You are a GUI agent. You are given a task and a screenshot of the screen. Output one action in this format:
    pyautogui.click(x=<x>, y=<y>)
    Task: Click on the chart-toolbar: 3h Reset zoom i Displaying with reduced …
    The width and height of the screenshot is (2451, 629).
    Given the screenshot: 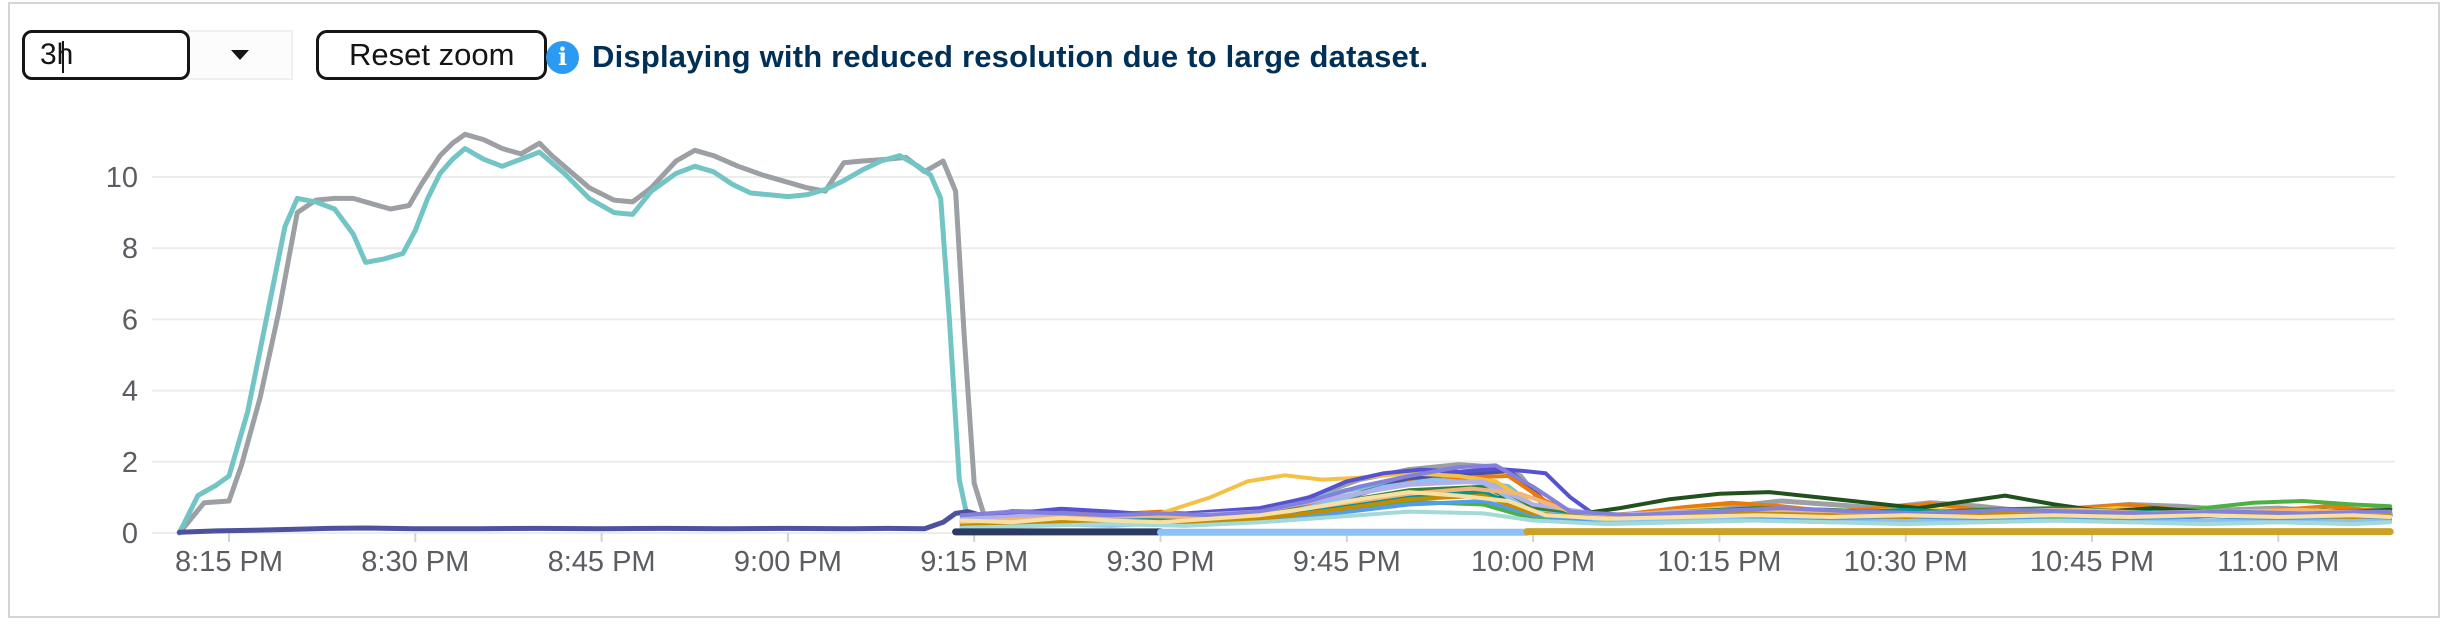 What is the action you would take?
    pyautogui.click(x=1224, y=49)
    